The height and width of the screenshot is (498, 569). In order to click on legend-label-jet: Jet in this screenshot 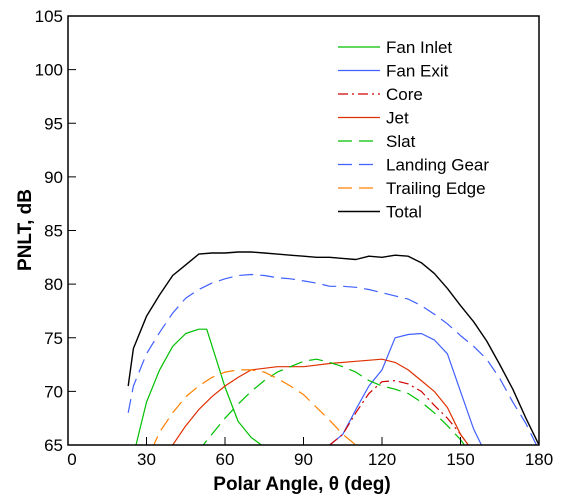, I will do `click(397, 118)`.